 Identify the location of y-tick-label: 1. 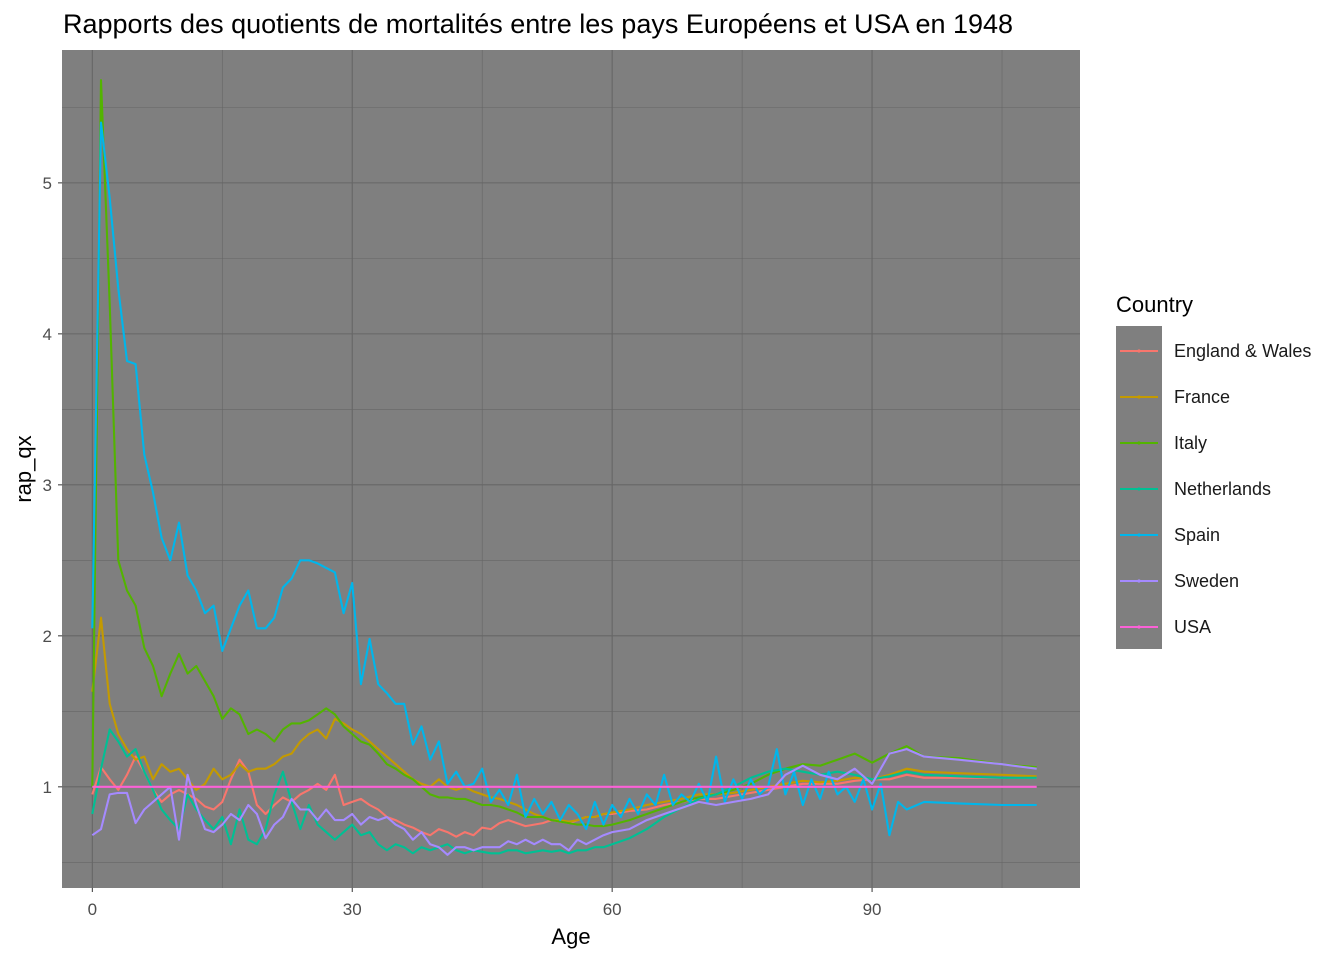
(47, 787).